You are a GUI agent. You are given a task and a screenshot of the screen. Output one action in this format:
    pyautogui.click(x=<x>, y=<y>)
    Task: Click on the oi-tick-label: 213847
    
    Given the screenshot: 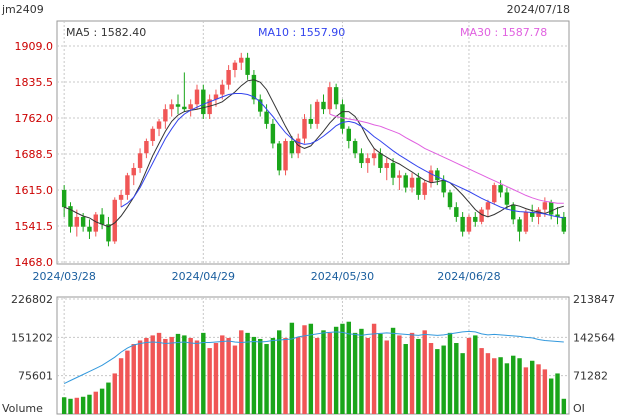 What is the action you would take?
    pyautogui.click(x=594, y=299)
    